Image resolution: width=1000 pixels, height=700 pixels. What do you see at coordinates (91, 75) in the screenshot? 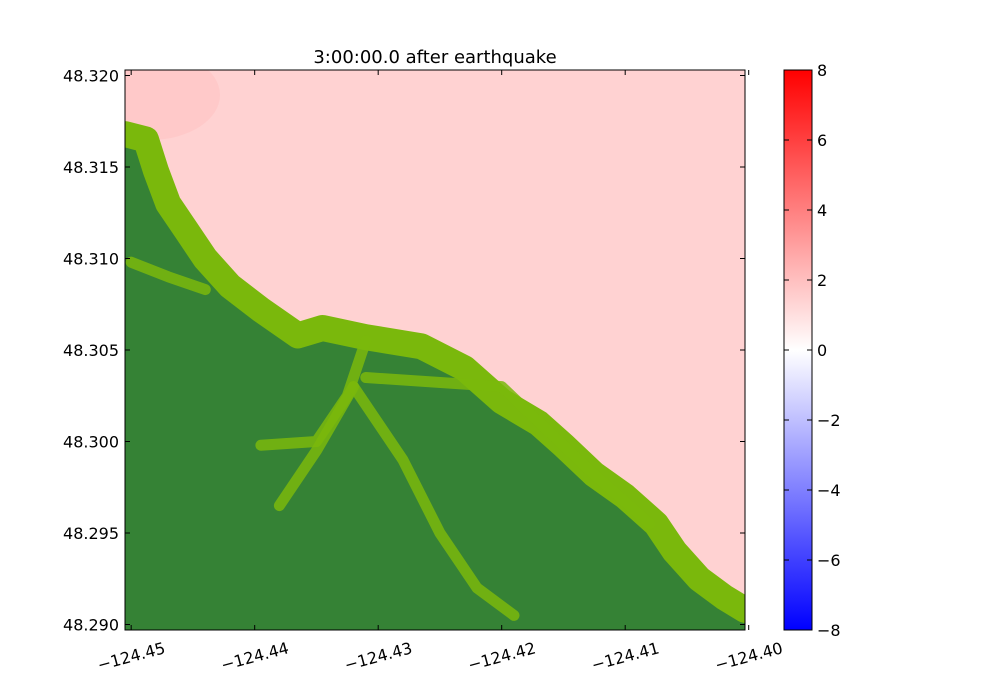
I see `y-tick-label: 48.320` at bounding box center [91, 75].